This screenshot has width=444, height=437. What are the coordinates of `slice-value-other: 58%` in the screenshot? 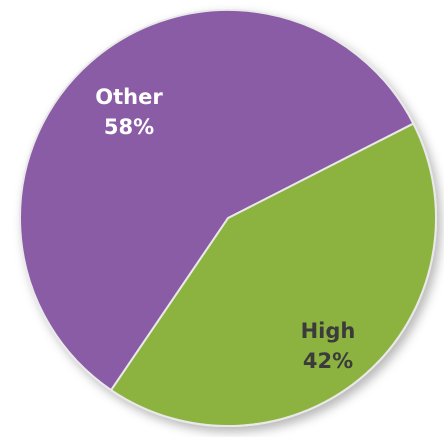 It's located at (129, 127).